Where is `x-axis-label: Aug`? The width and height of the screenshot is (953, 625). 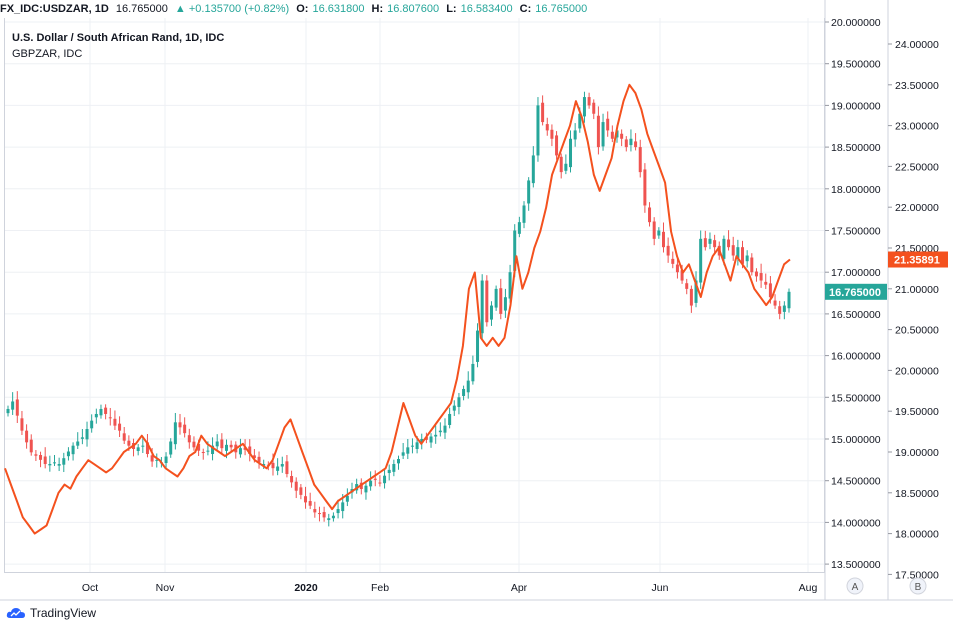
x-axis-label: Aug is located at coordinates (808, 588).